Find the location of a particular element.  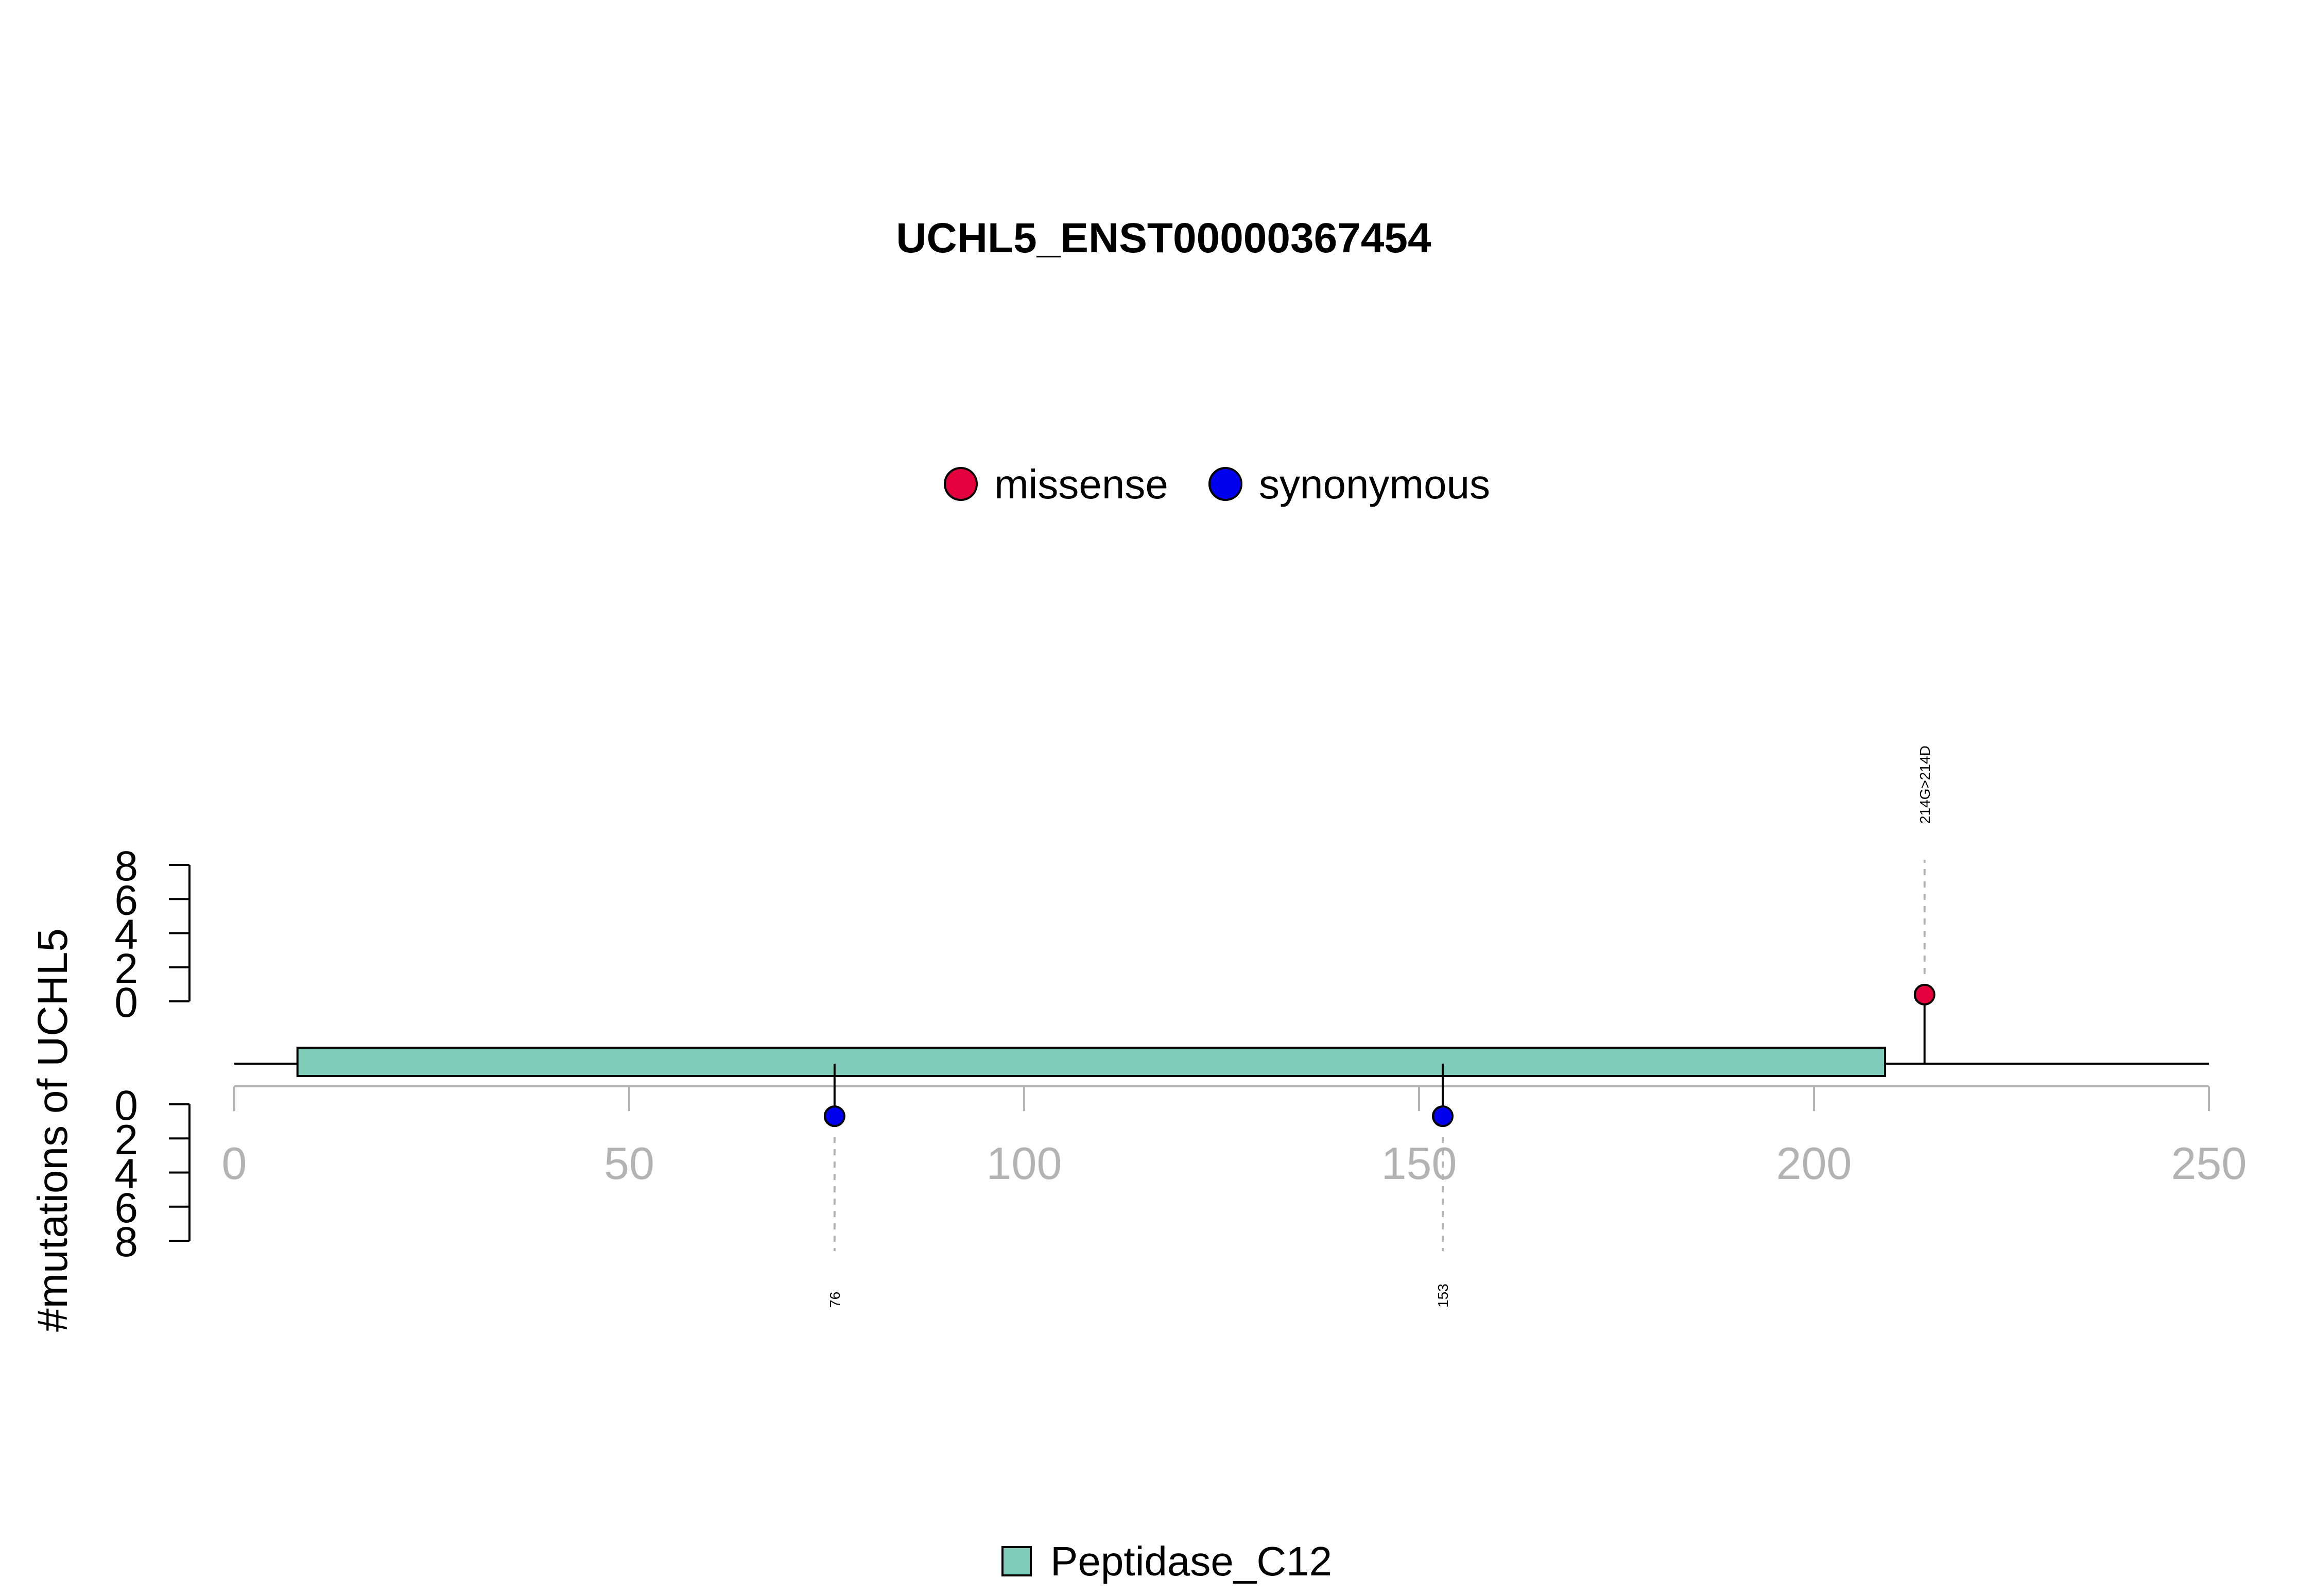

mutation-label-214: 214G>214D is located at coordinates (1925, 785).